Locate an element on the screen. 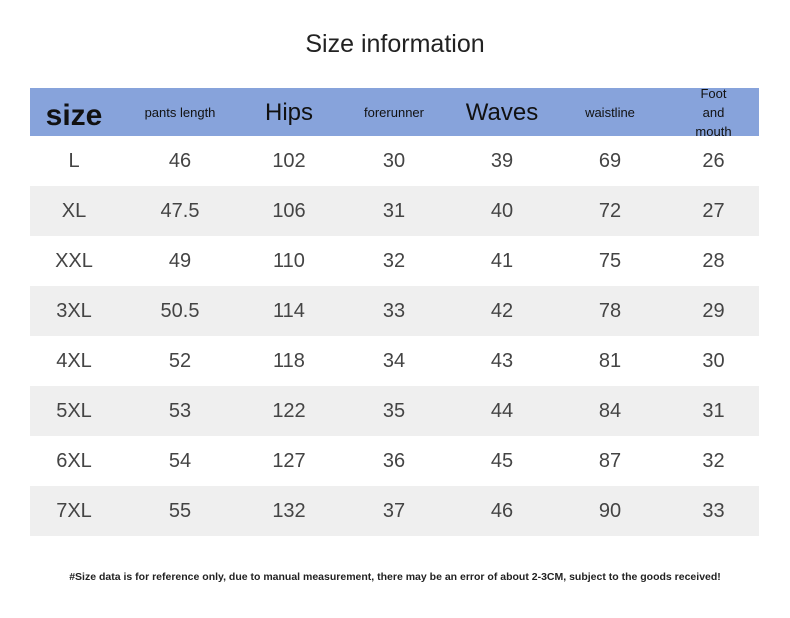 This screenshot has width=790, height=618. table-cell: 114 is located at coordinates (289, 310).